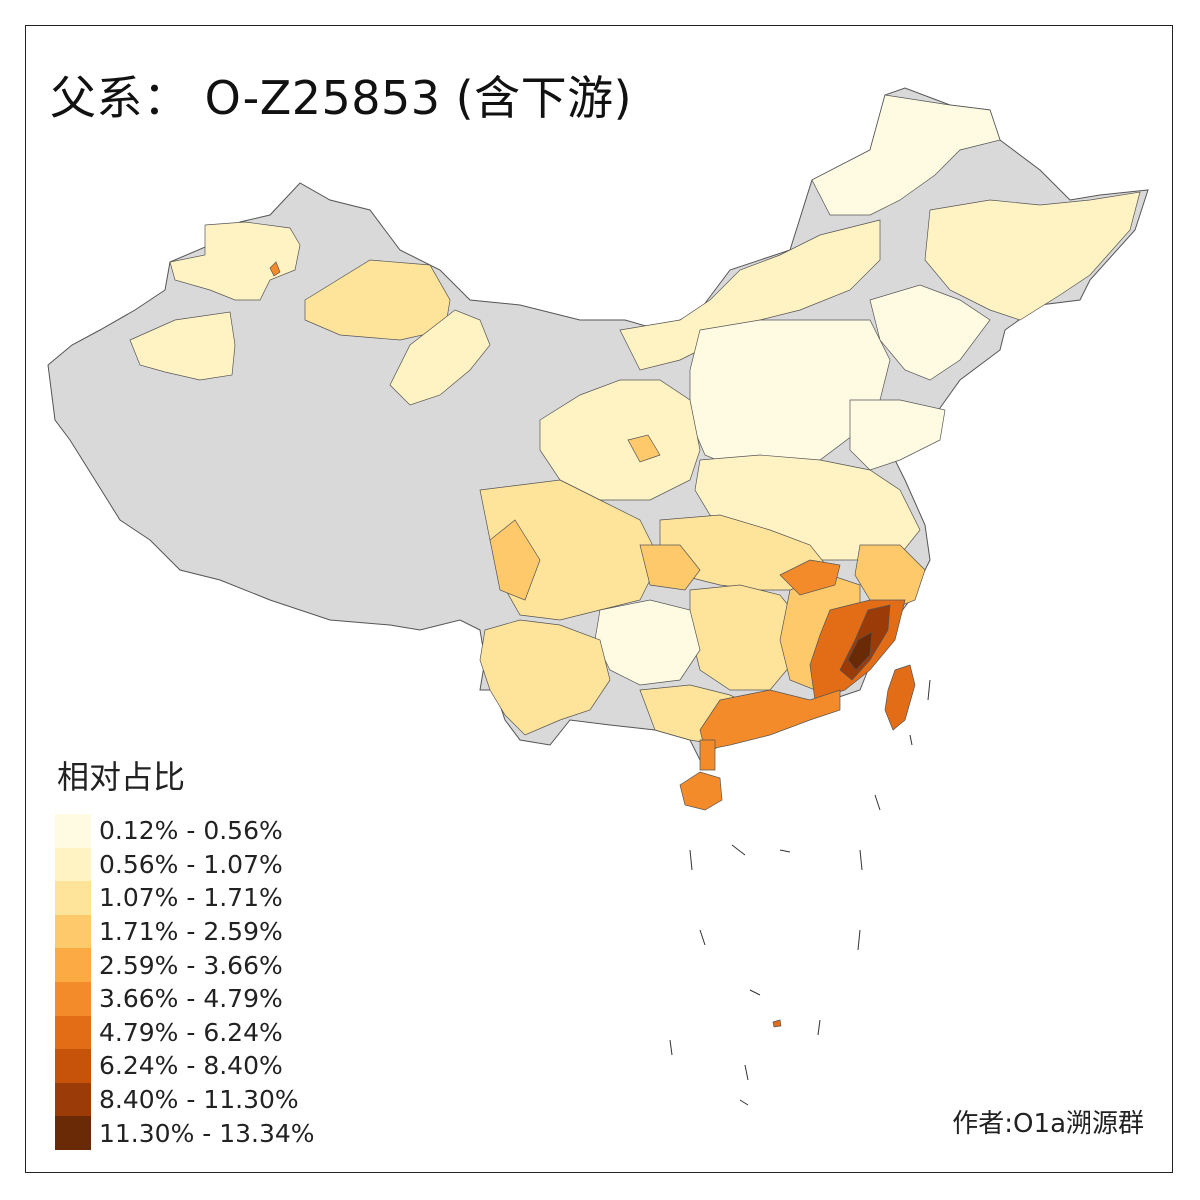 The width and height of the screenshot is (1200, 1200). What do you see at coordinates (670, 567) in the screenshot?
I see `region-chongqing` at bounding box center [670, 567].